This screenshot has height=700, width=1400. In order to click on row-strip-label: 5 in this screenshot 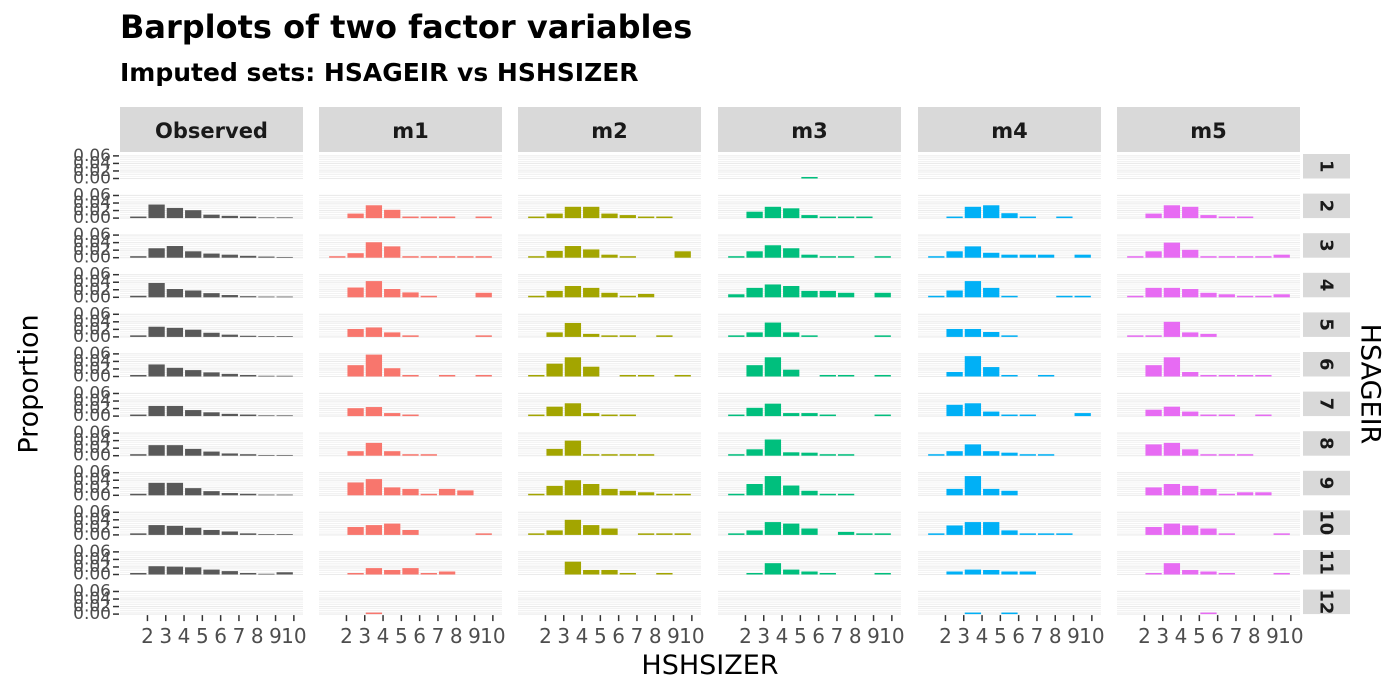, I will do `click(1326, 324)`.